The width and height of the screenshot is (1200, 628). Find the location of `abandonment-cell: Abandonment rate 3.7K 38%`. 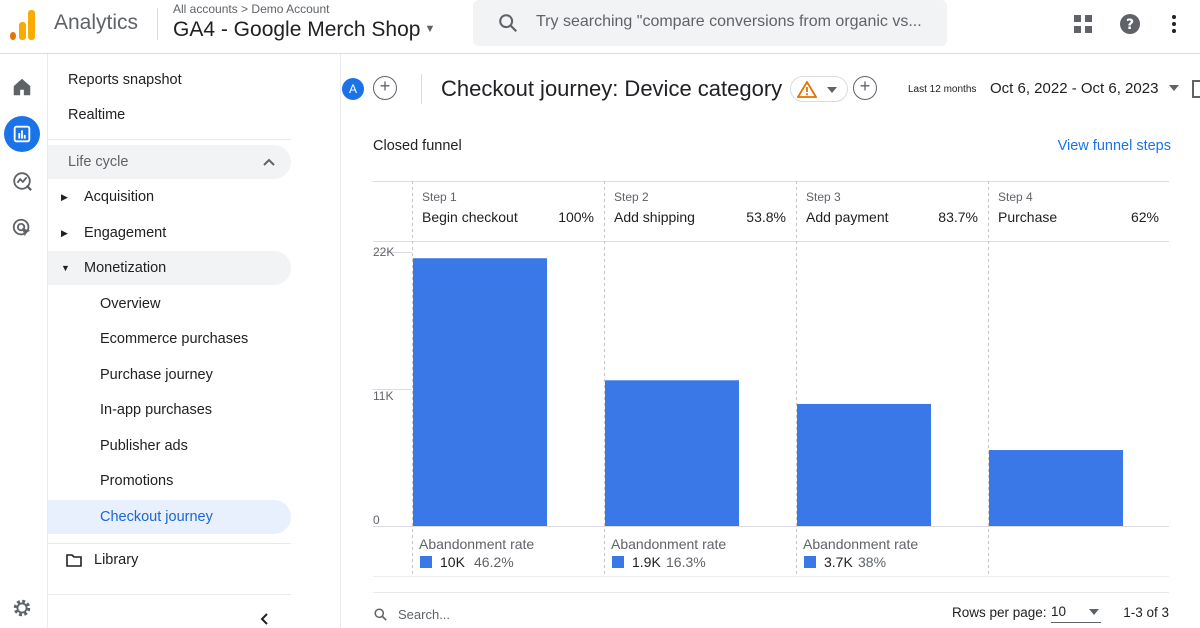

abandonment-cell: Abandonment rate 3.7K 38% is located at coordinates (892, 555).